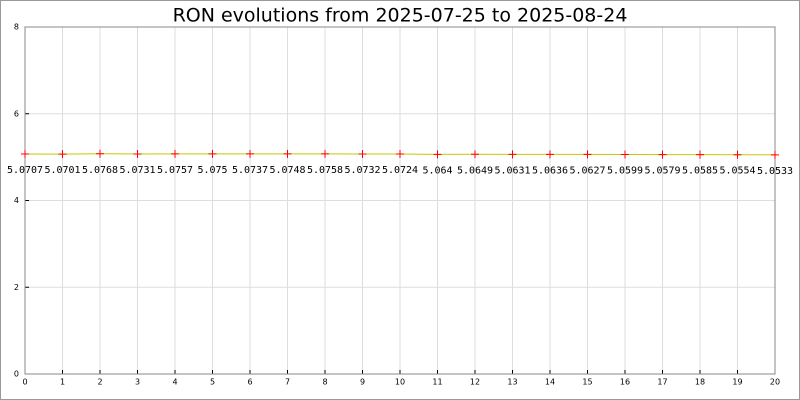 This screenshot has width=800, height=400. What do you see at coordinates (16, 287) in the screenshot?
I see `y-tick-label: 2` at bounding box center [16, 287].